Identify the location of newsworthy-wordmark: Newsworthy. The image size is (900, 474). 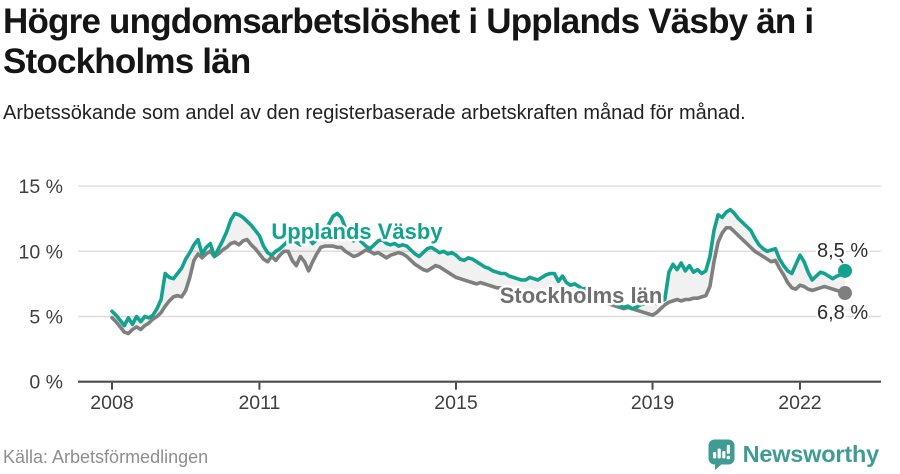
(811, 454).